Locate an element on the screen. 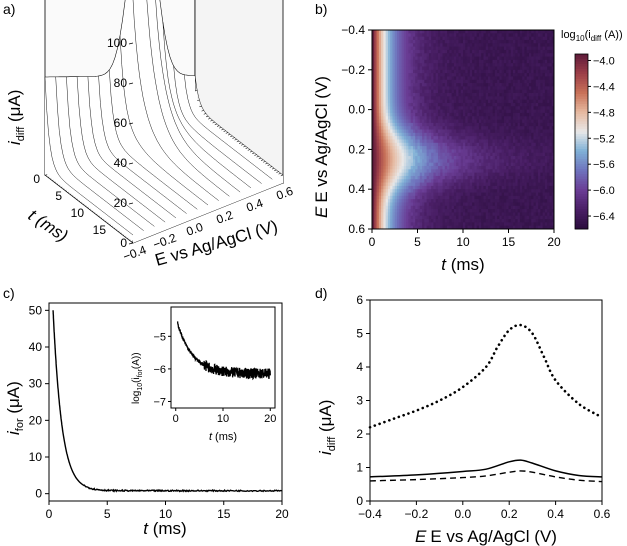 Image resolution: width=627 pixels, height=546 pixels. b-x-tick-label: 20 is located at coordinates (554, 242).